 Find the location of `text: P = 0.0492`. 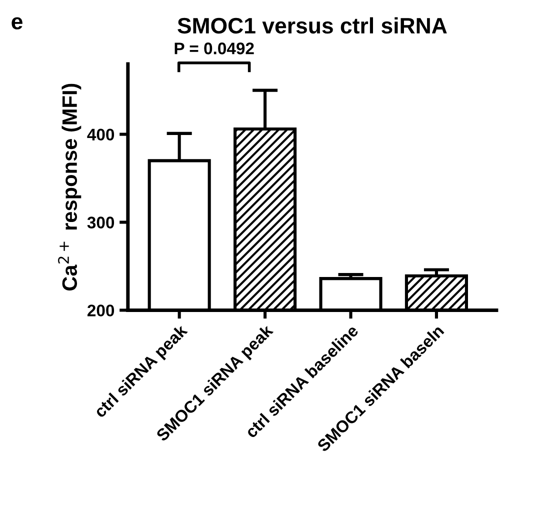

text: P = 0.0492 is located at coordinates (214, 48).